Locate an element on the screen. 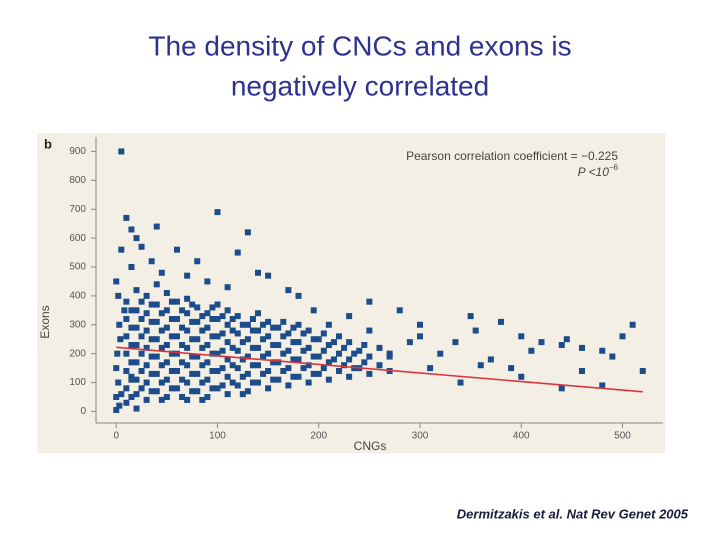 The height and width of the screenshot is (545, 720). trend-line is located at coordinates (379, 369).